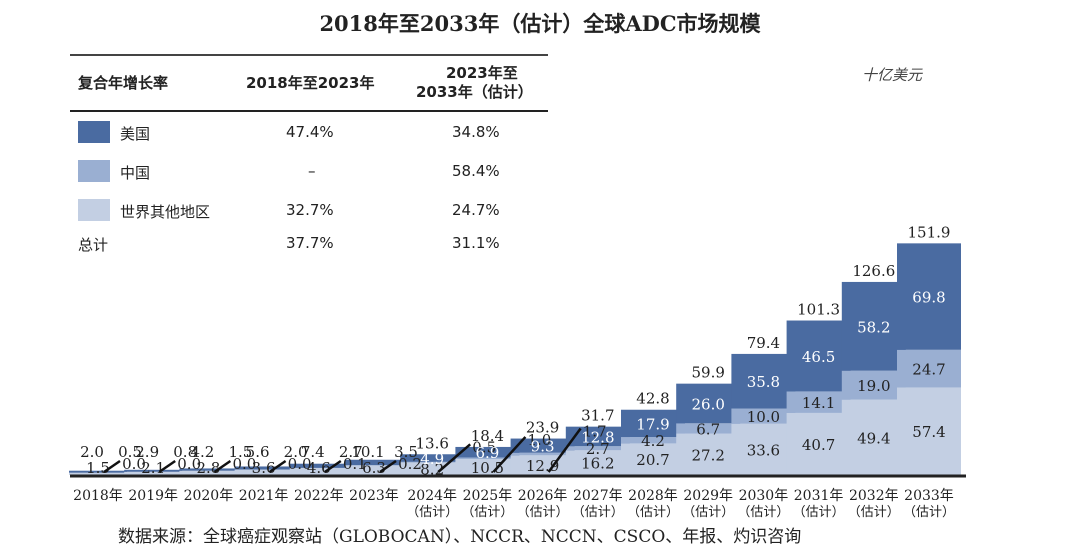 The width and height of the screenshot is (1080, 551). Describe the element at coordinates (763, 382) in the screenshot. I see `label-us-12: 35.8` at that location.